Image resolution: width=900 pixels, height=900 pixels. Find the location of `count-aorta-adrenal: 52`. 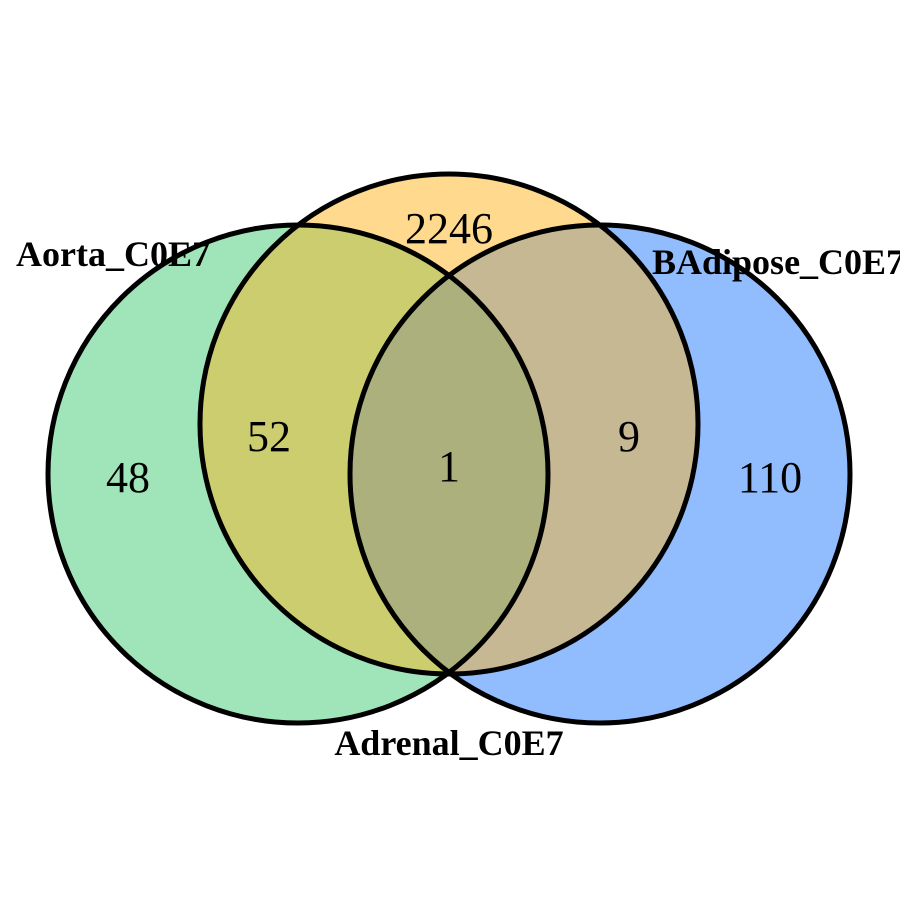

count-aorta-adrenal: 52 is located at coordinates (269, 436).